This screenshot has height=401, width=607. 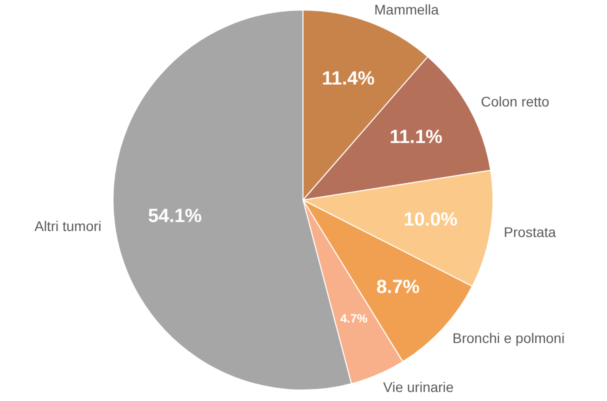 What do you see at coordinates (416, 137) in the screenshot?
I see `data-label: 11.1%` at bounding box center [416, 137].